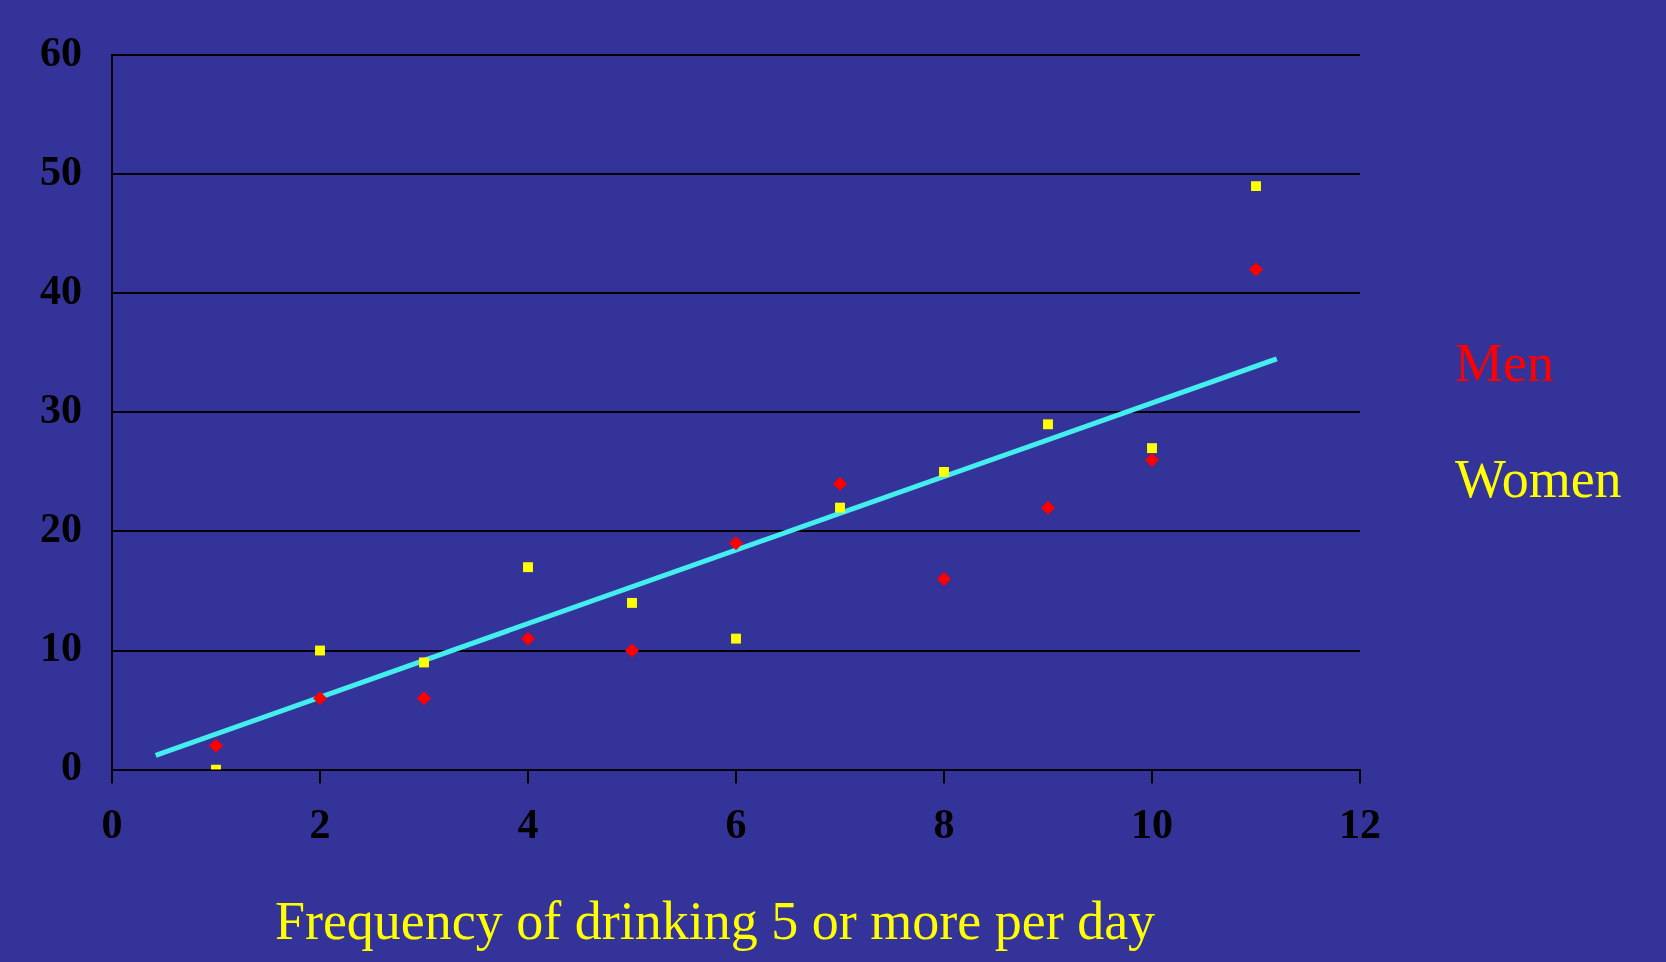  I want to click on y-tick-label: 20, so click(61, 528).